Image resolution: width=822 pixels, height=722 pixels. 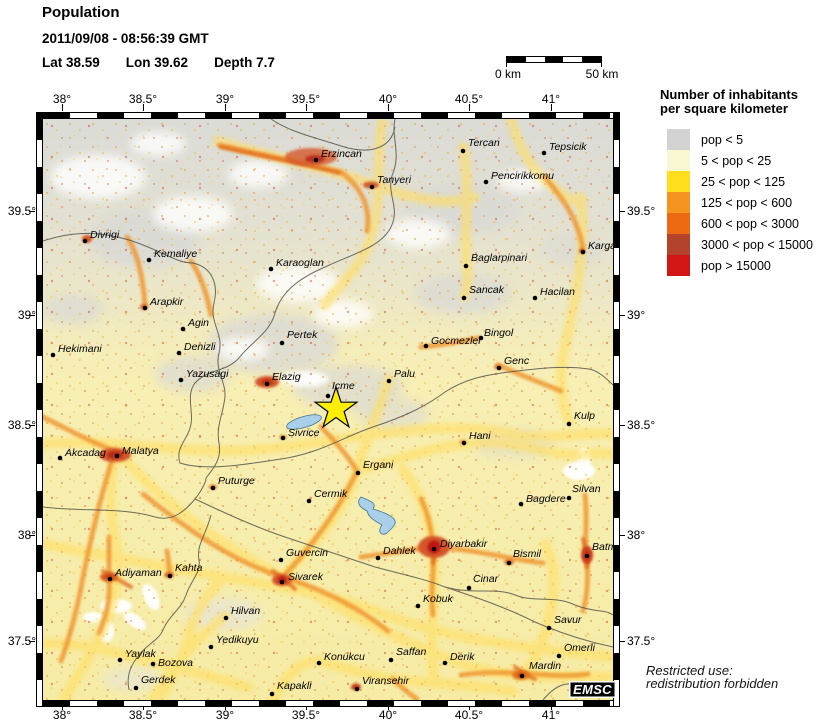 What do you see at coordinates (724, 108) in the screenshot?
I see `legend-title-line2: per square kilometer` at bounding box center [724, 108].